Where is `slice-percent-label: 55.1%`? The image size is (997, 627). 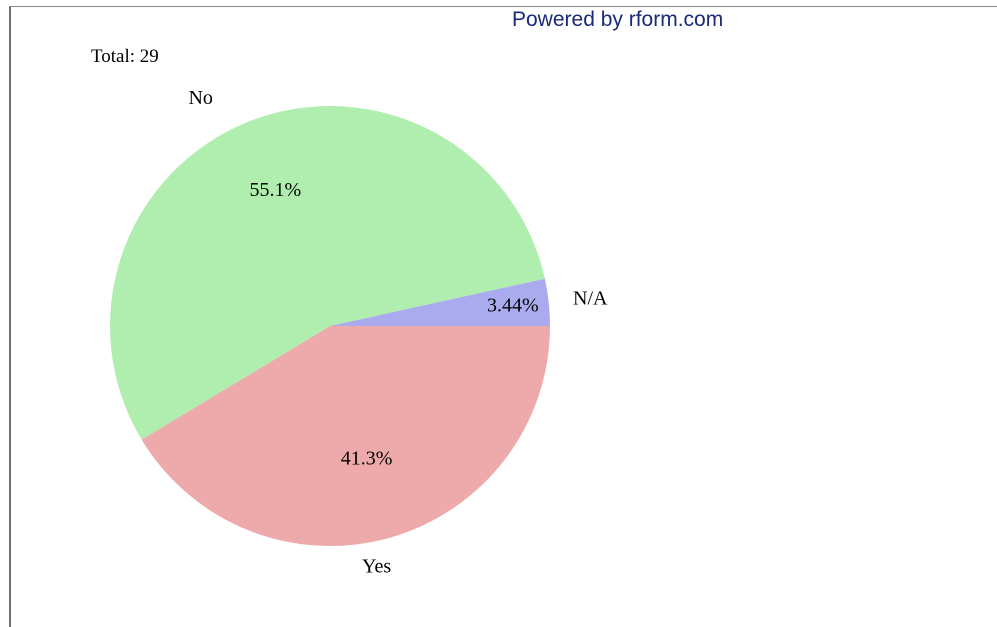 slice-percent-label: 55.1% is located at coordinates (276, 190).